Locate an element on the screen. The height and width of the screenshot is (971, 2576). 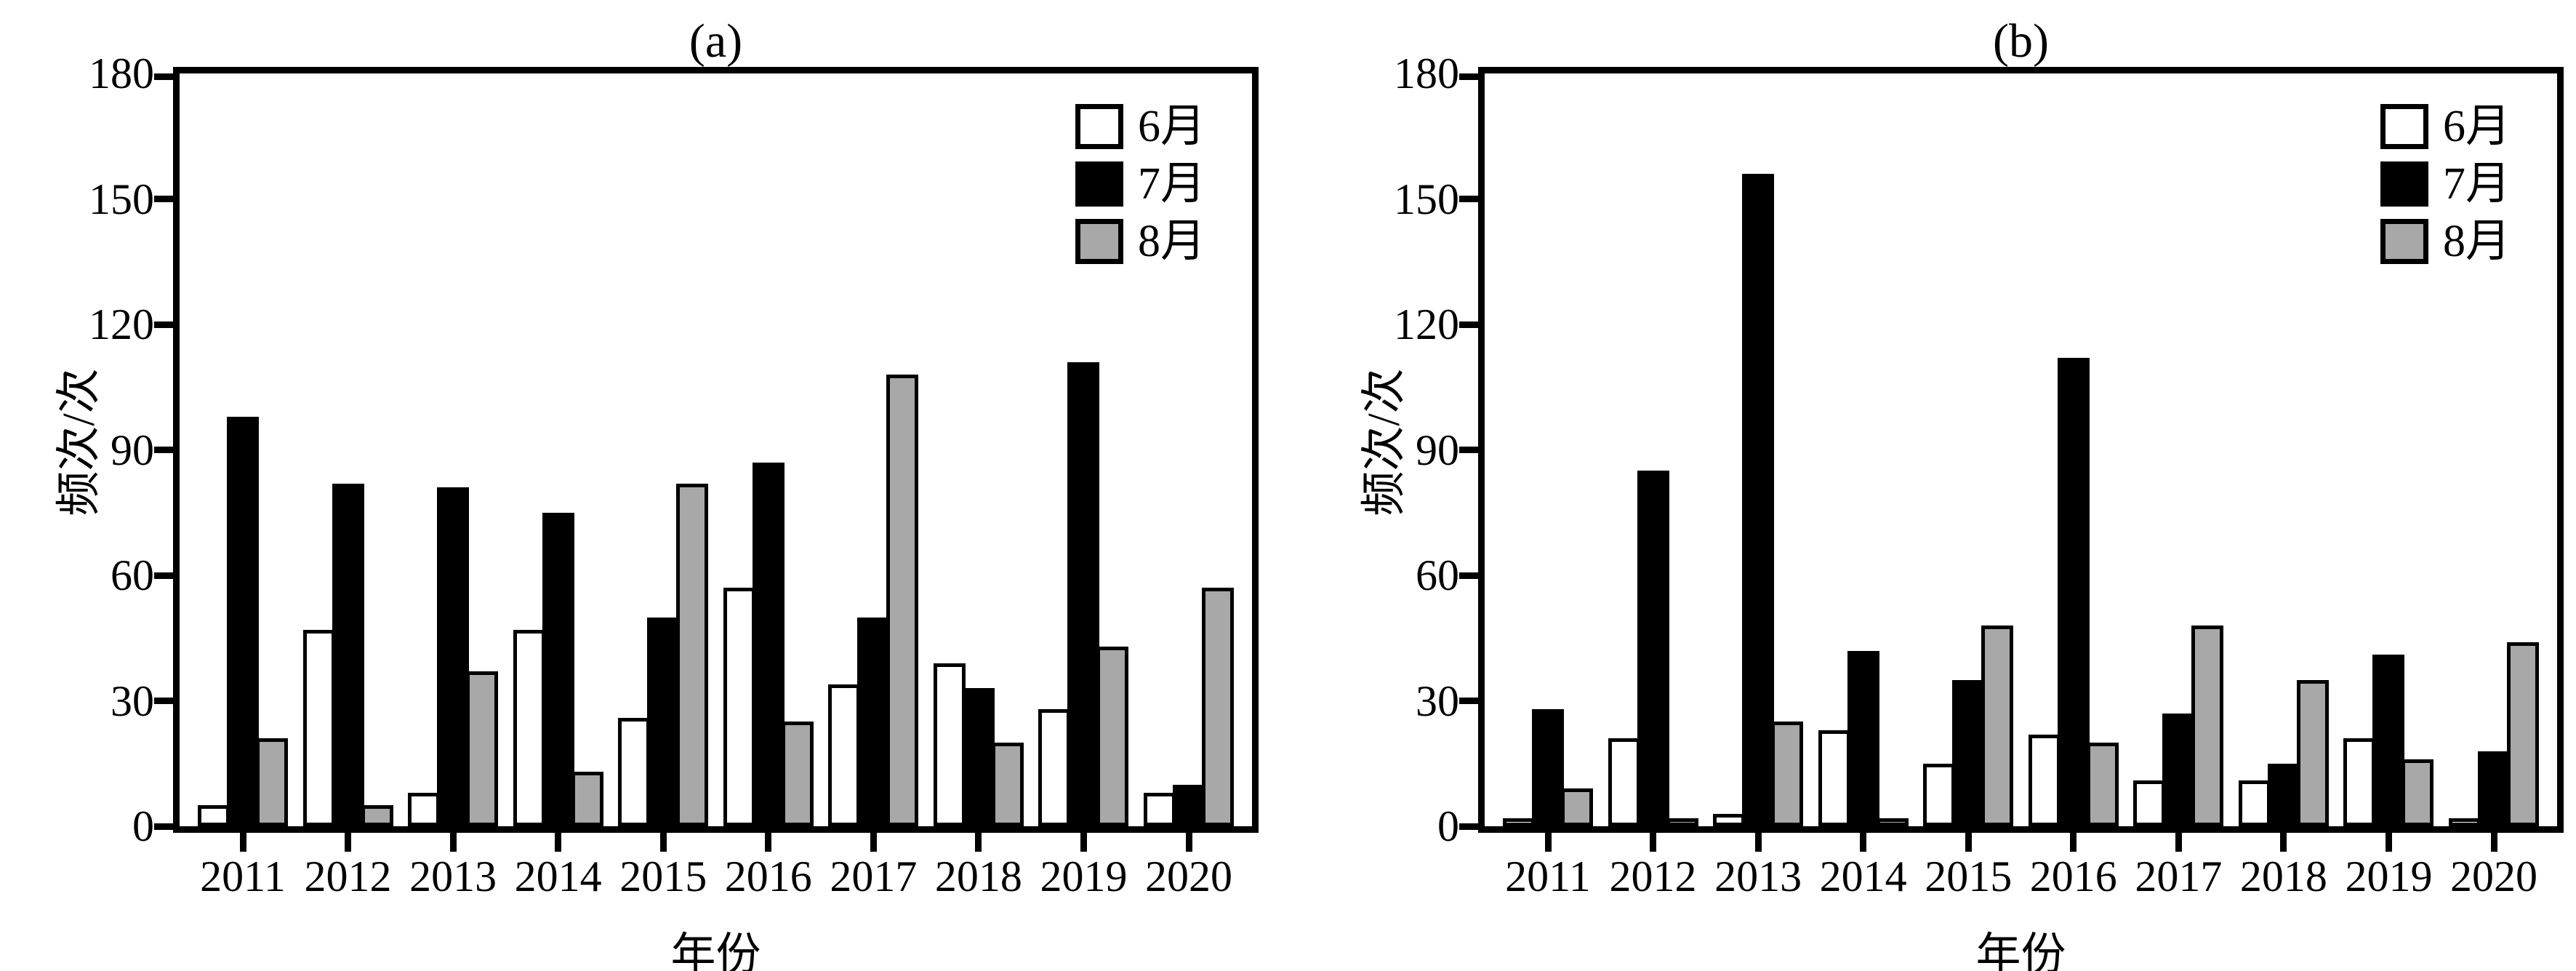
legend-row-7月: 7月 is located at coordinates (2446, 184).